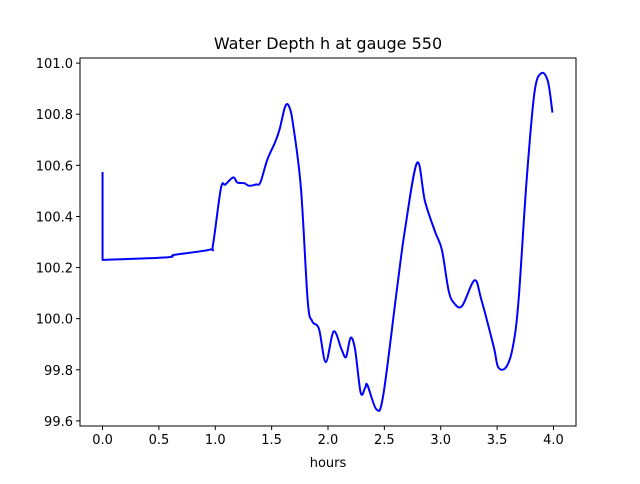 Image resolution: width=640 pixels, height=484 pixels. I want to click on x-axis-ticks: 0.0 0.5 1.0 1.5 2.0 2.5 3.0 3.5 4.0, so click(328, 437).